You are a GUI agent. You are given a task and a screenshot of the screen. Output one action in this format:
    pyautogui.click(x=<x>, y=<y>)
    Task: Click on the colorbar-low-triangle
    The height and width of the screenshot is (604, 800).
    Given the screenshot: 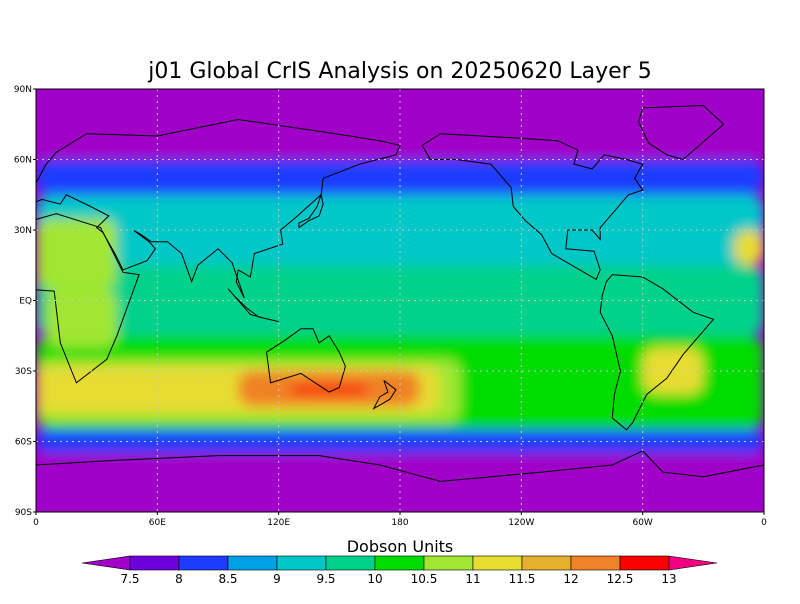 What is the action you would take?
    pyautogui.click(x=106, y=563)
    